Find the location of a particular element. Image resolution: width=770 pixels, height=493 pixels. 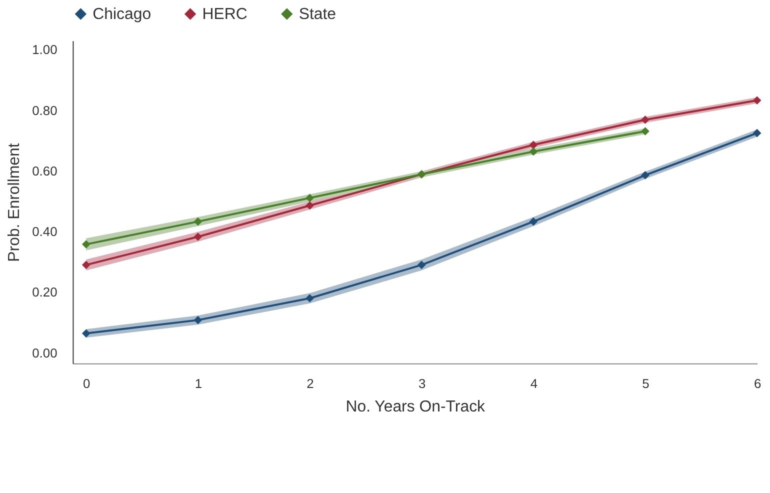

legend-label: State is located at coordinates (317, 15).